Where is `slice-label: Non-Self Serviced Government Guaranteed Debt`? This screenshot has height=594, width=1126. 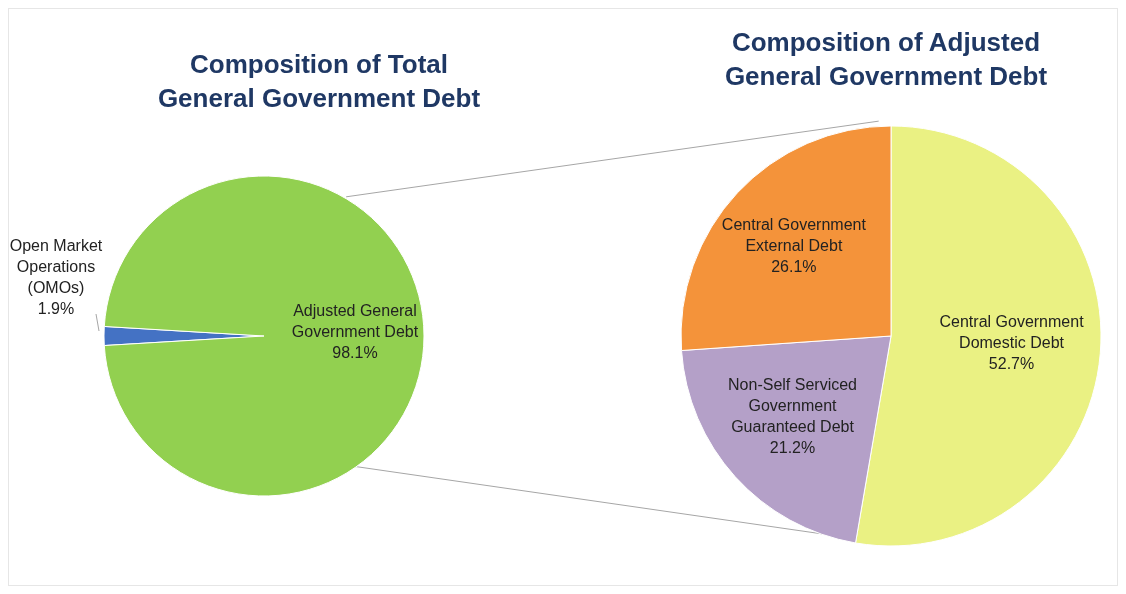 slice-label: Non-Self Serviced Government Guaranteed Debt is located at coordinates (793, 405).